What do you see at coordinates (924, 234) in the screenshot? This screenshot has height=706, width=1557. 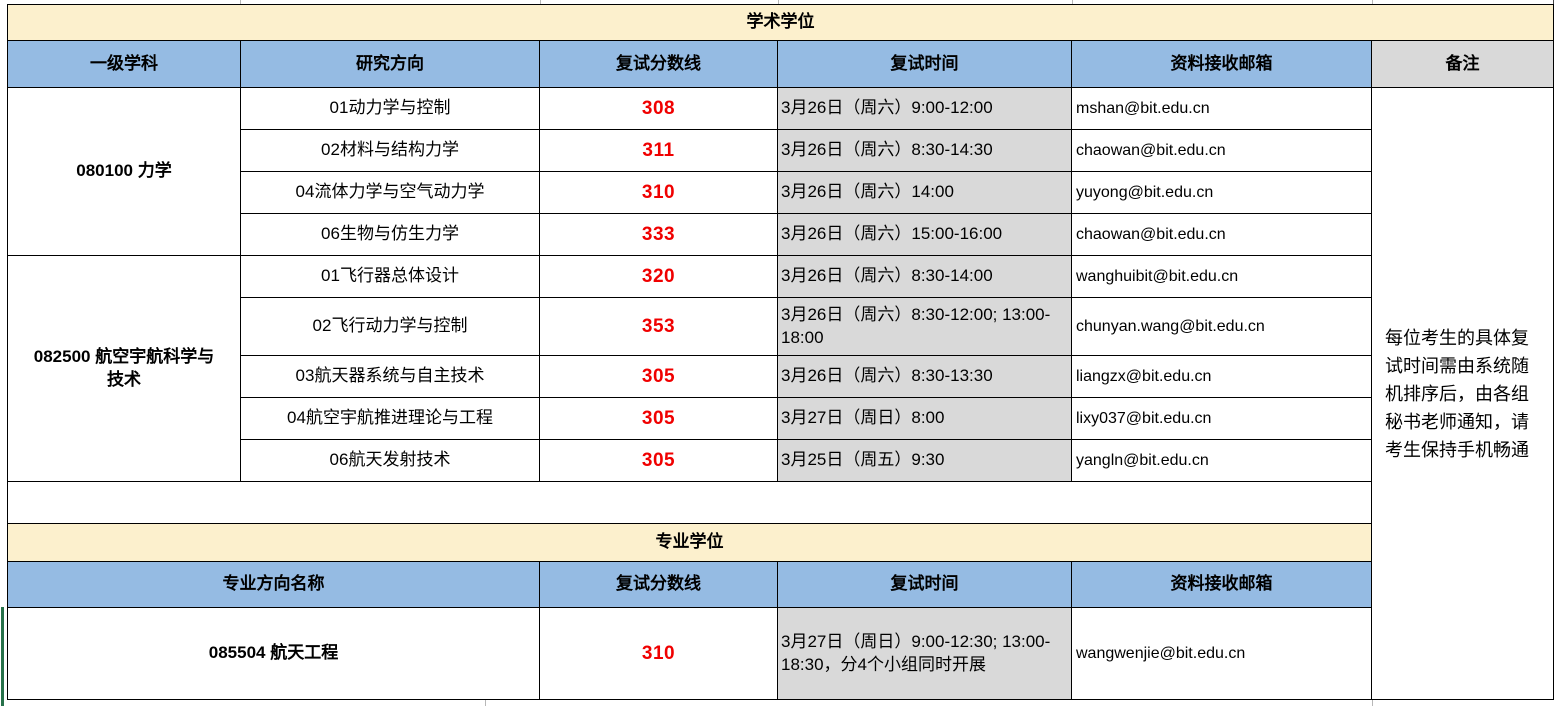 I see `time-cell: 3月26日（周六）15:00-16:00` at bounding box center [924, 234].